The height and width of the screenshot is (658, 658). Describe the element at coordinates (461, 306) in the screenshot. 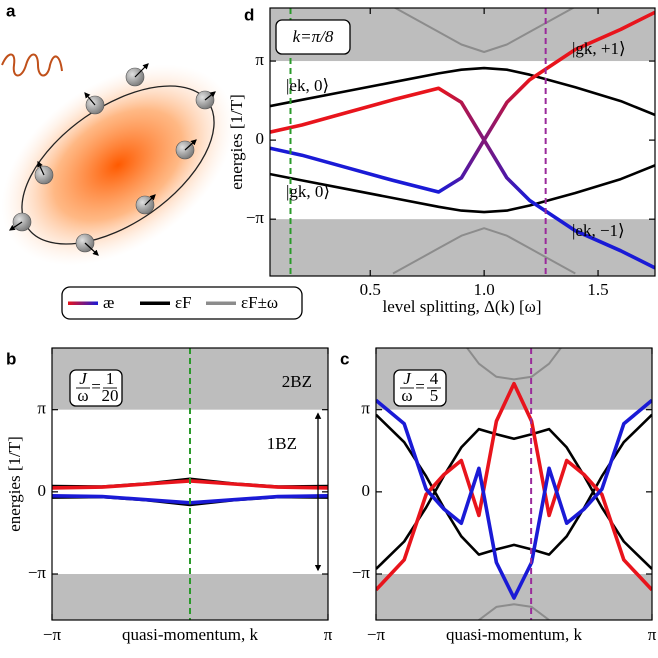

I see `x-axis-label: level splitting, Δ(k) [ω]` at that location.